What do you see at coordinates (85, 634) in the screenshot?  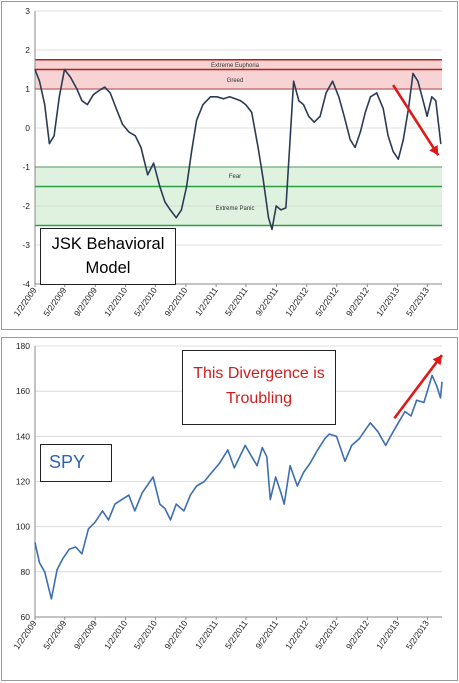 I see `x-tick-label: 9/2/2009` at bounding box center [85, 634].